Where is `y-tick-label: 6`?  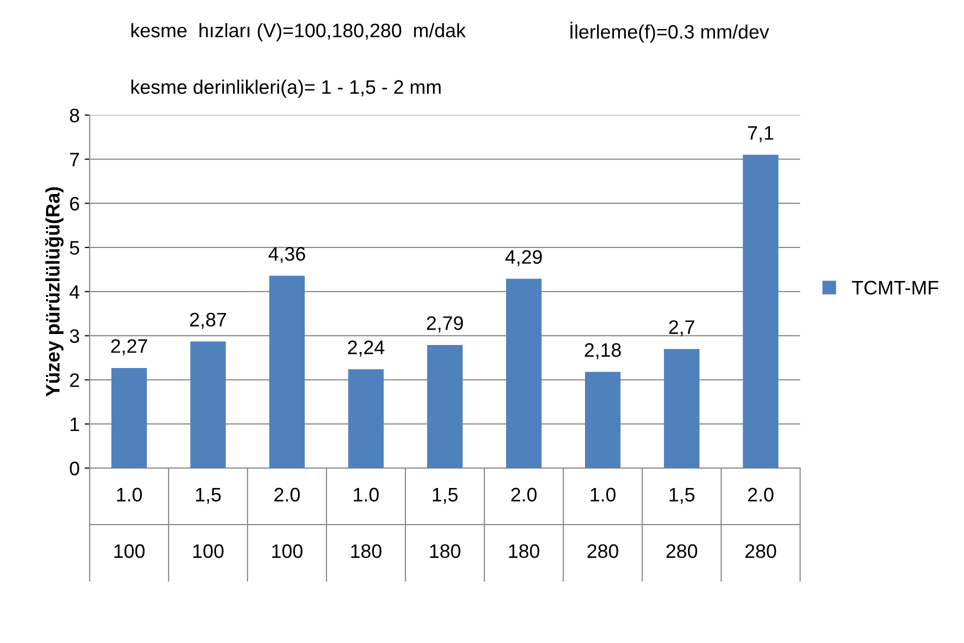
y-tick-label: 6 is located at coordinates (75, 203).